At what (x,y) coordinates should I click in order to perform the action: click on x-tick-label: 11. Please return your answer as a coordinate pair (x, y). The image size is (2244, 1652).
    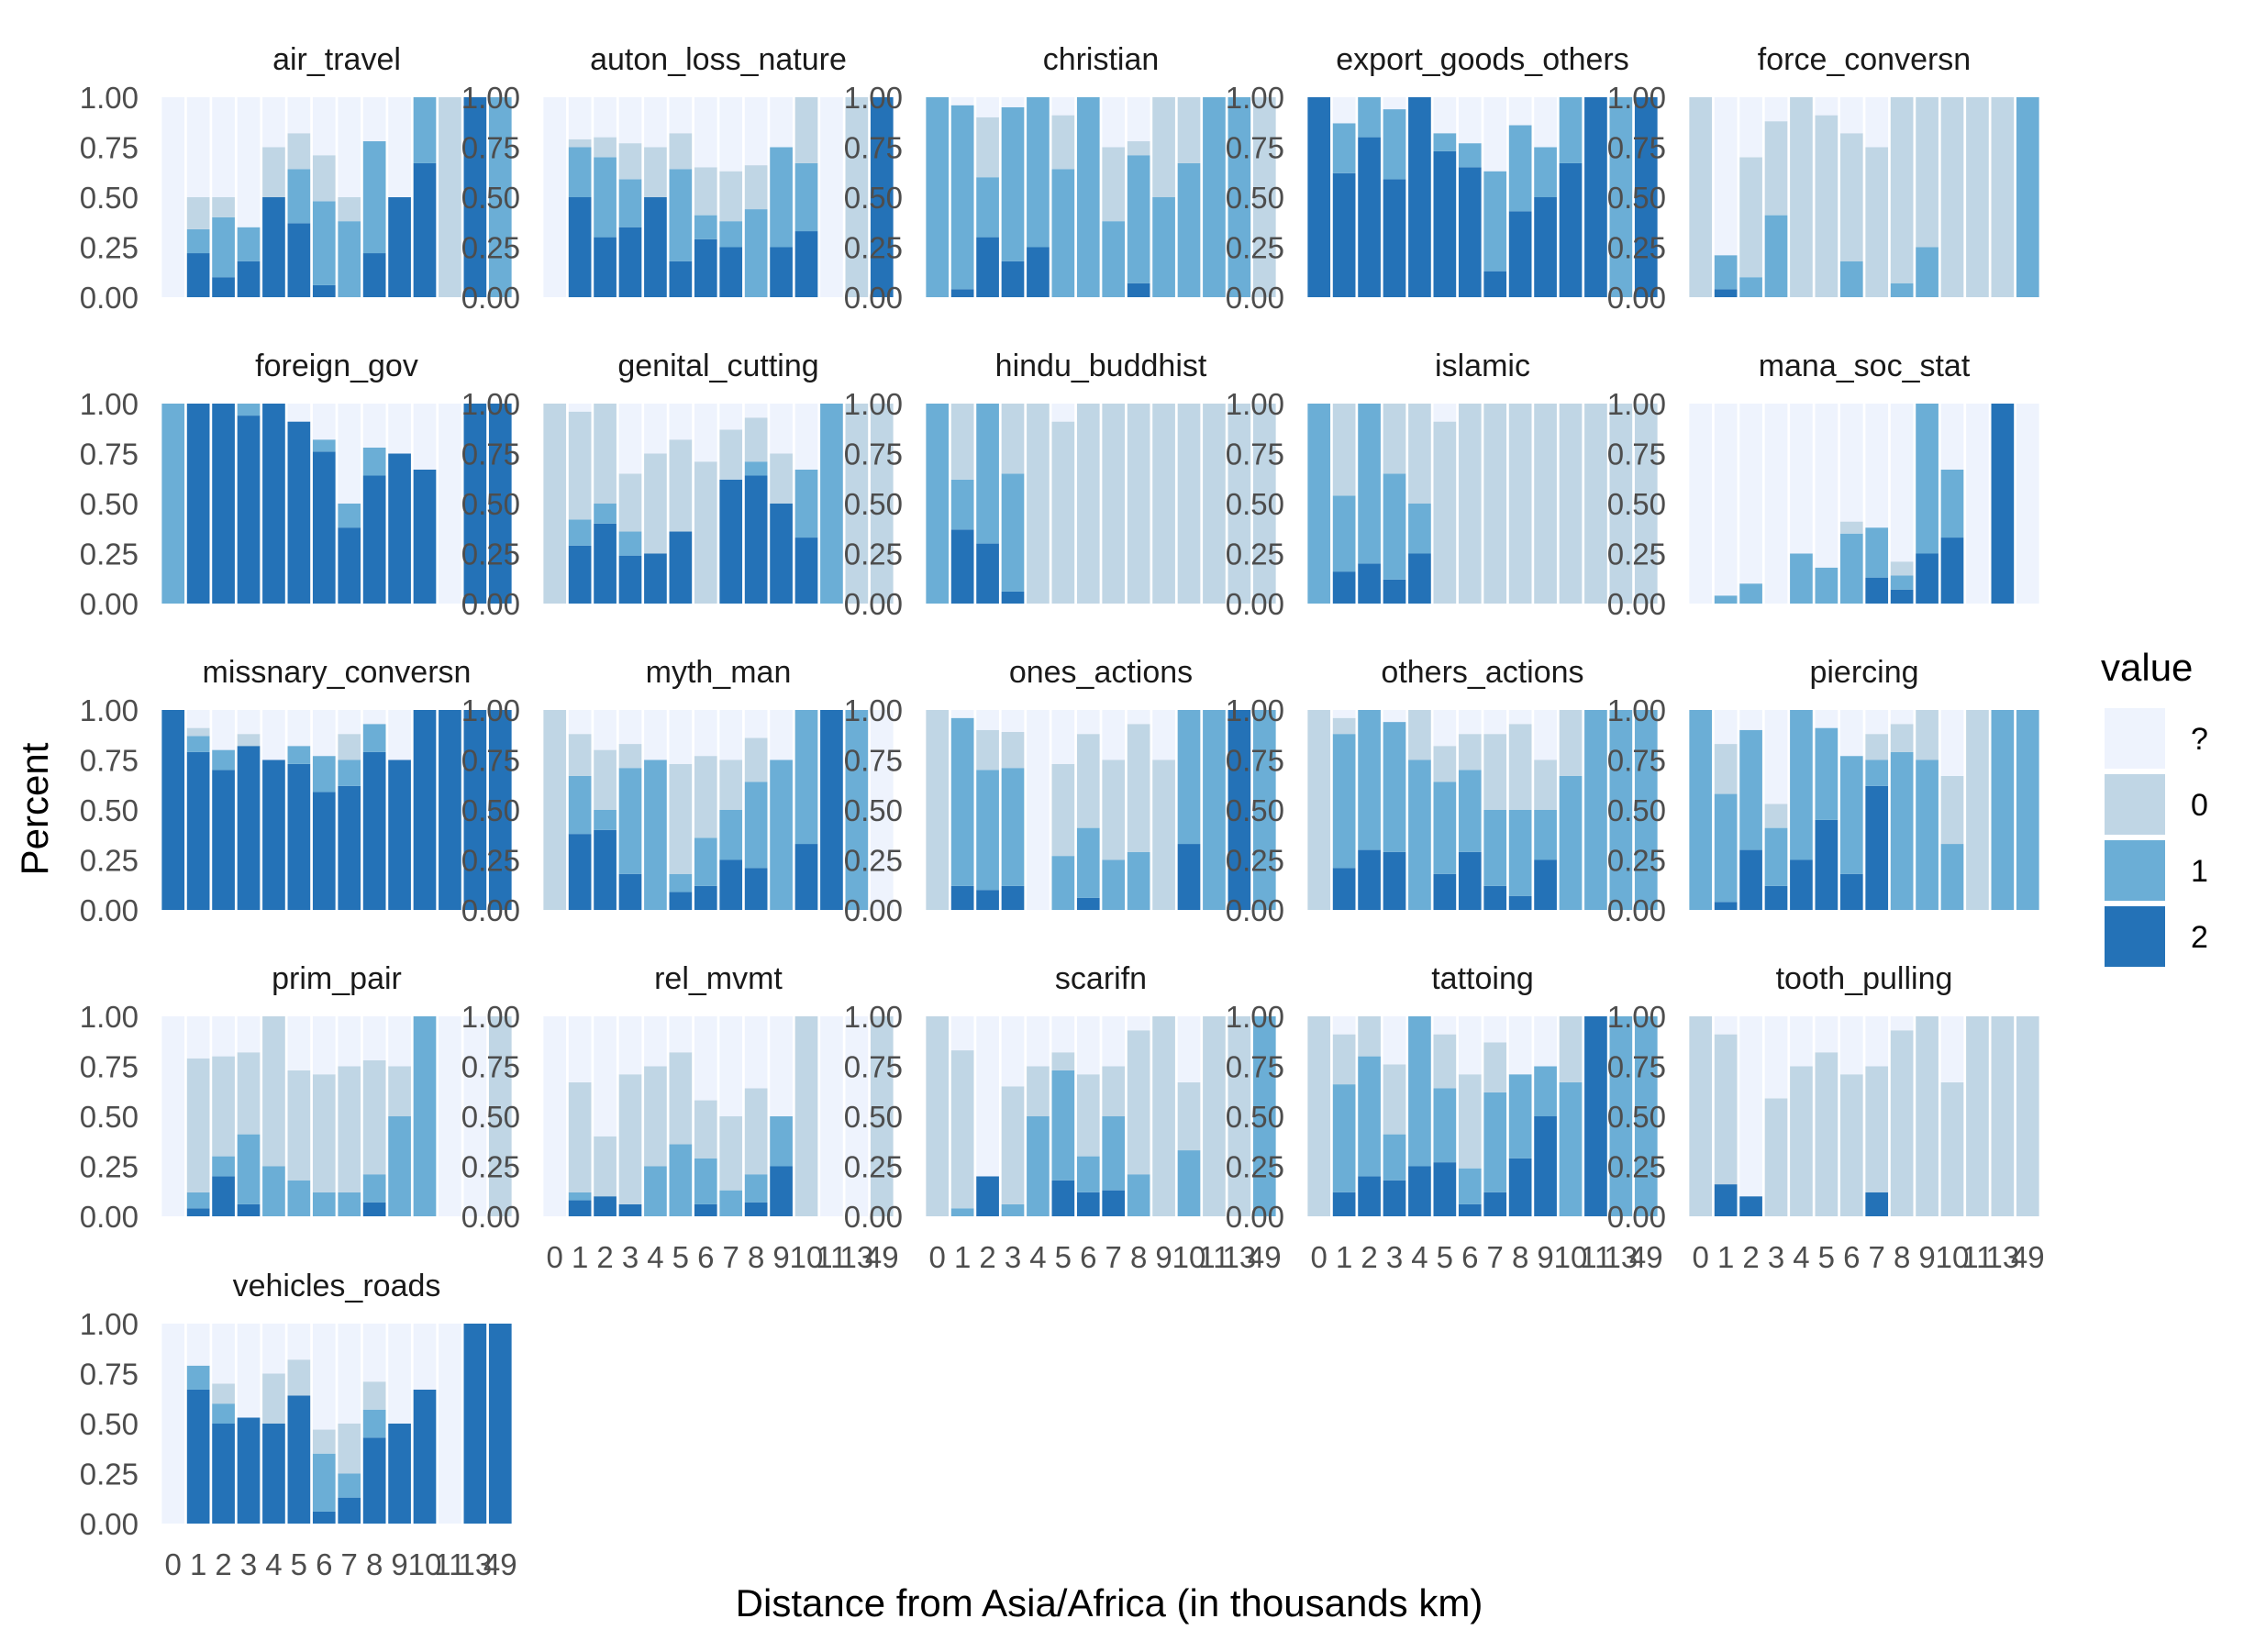
    Looking at the image, I should click on (1213, 1257).